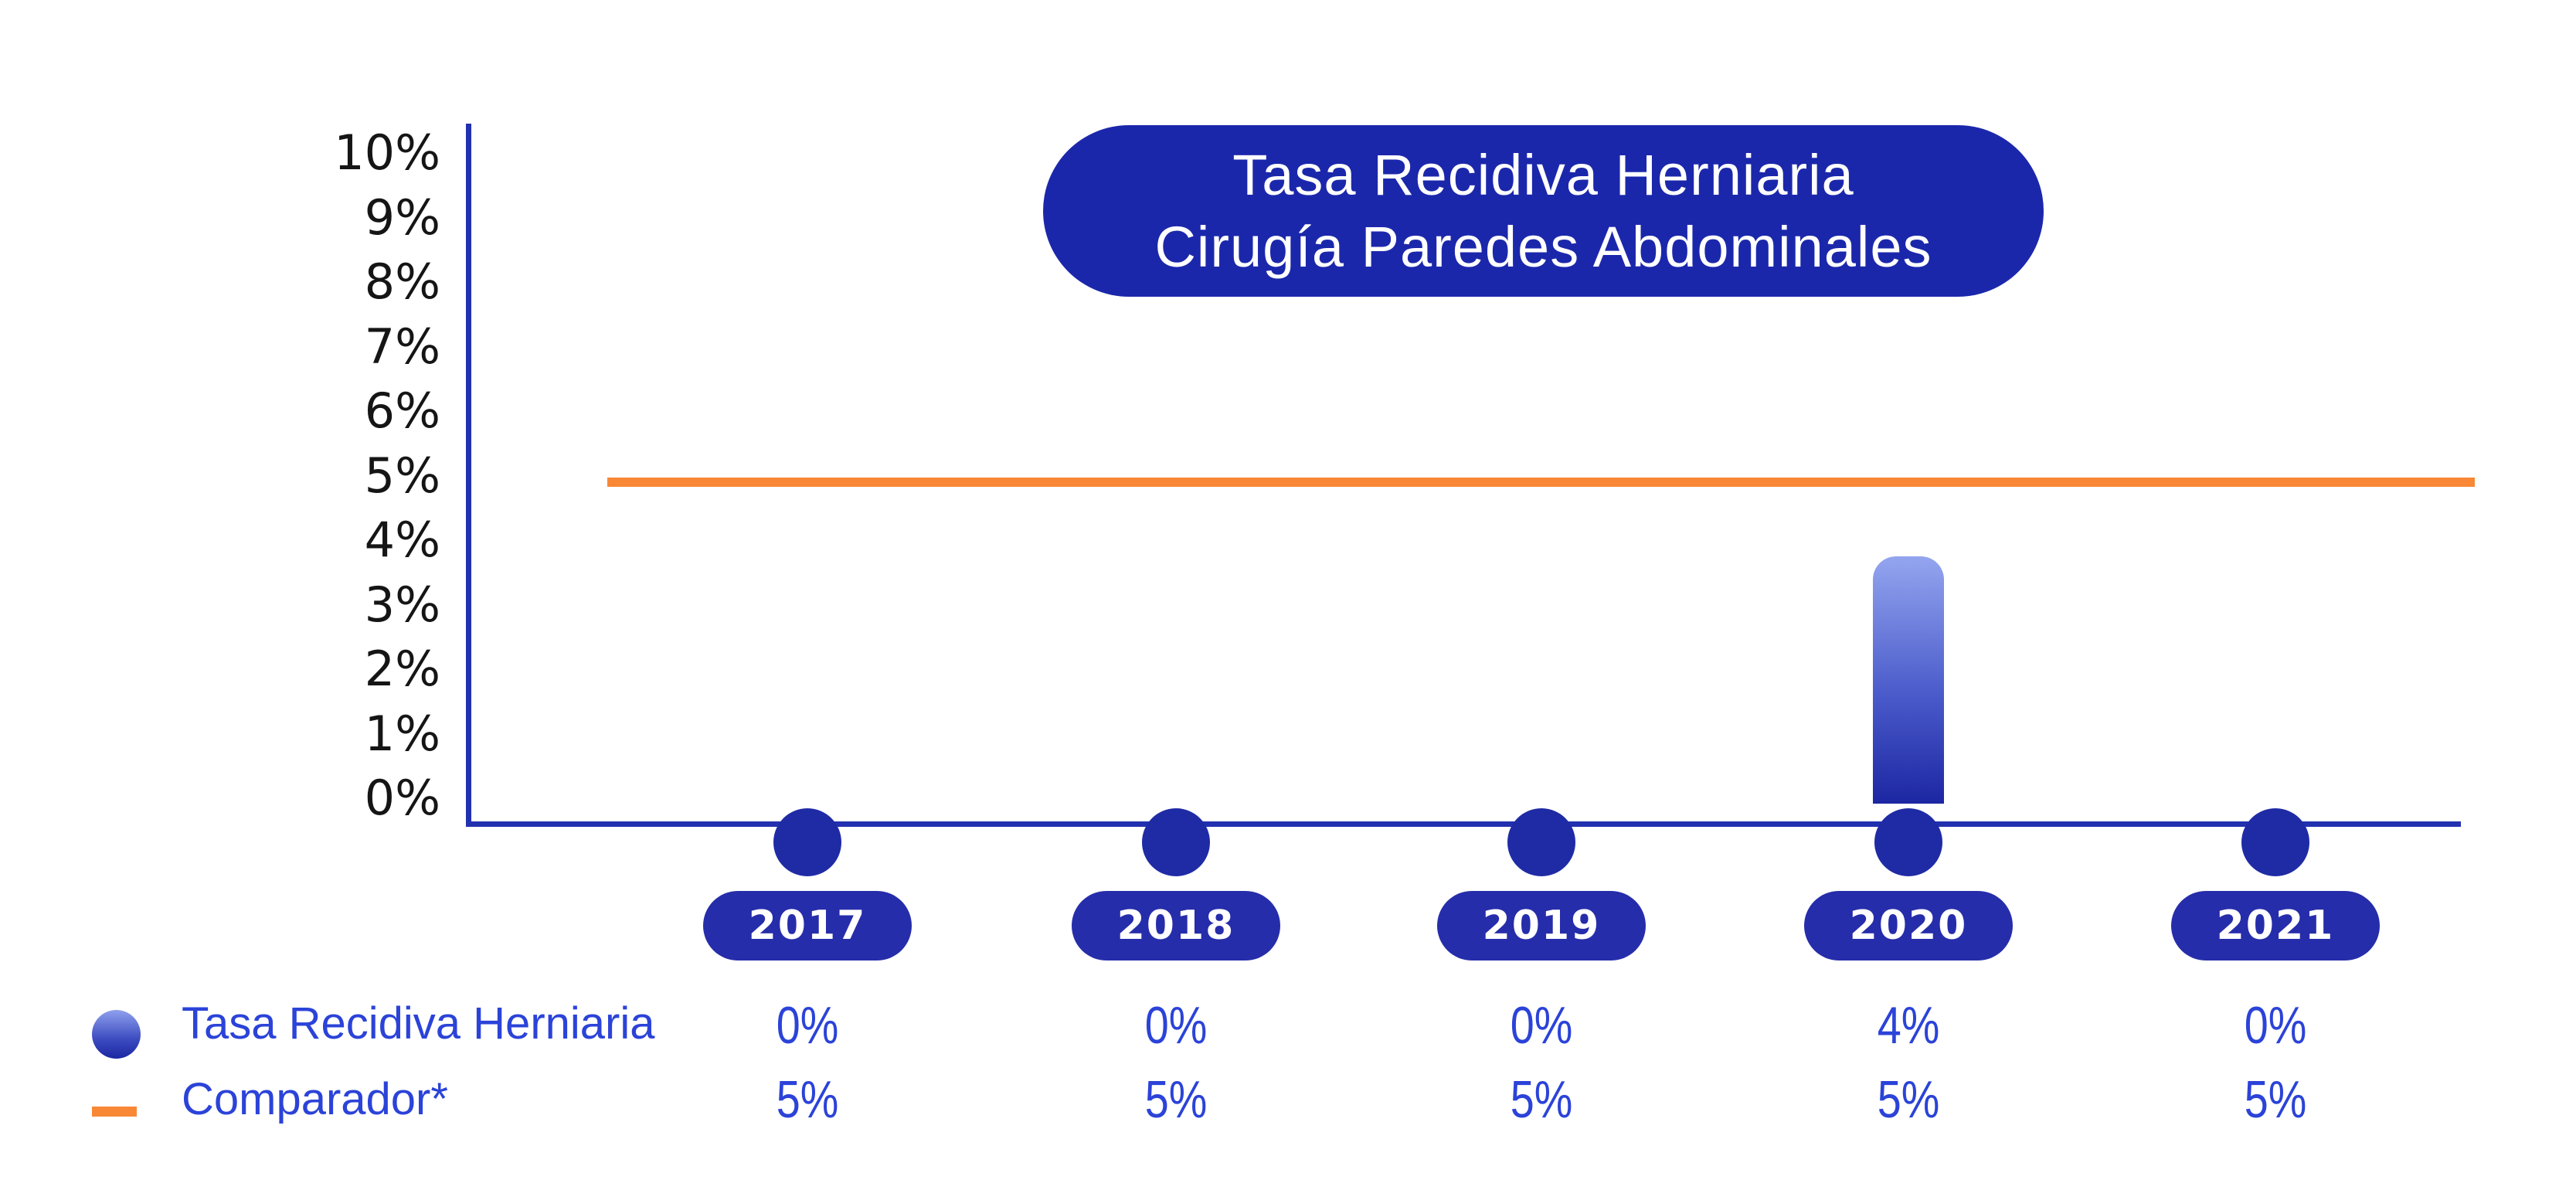  Describe the element at coordinates (418, 1023) in the screenshot. I see `legend-series1-label: Tasa Recidiva Herniaria` at that location.